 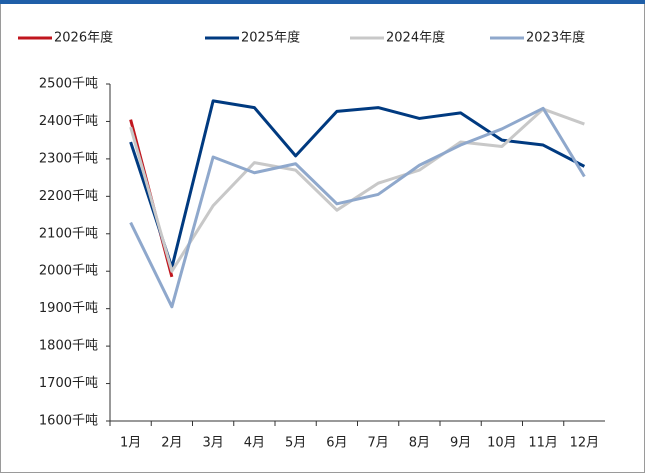 I want to click on x-tick-label: 1月, so click(x=130, y=443).